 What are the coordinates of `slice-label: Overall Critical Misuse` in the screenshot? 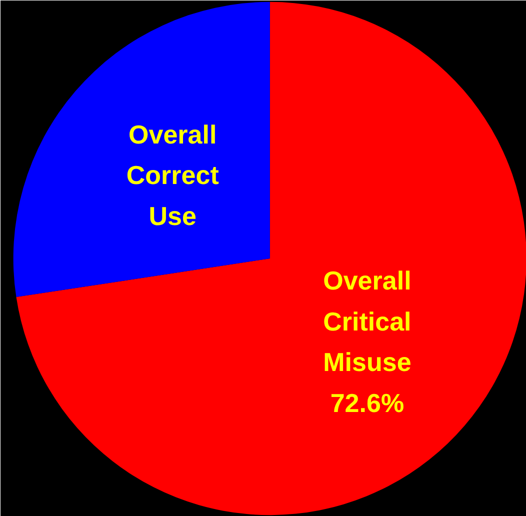 It's located at (367, 321).